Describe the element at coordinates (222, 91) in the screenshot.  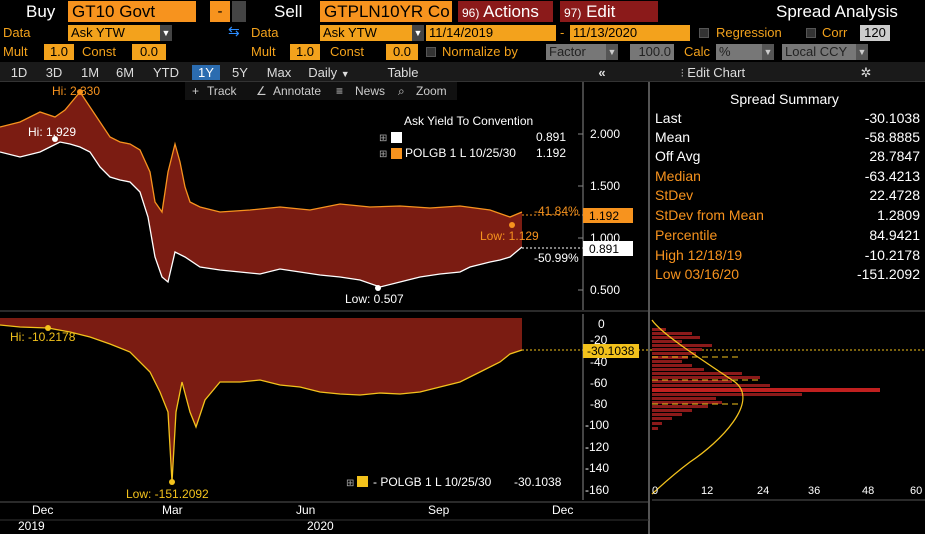
I see `track-button: Track` at that location.